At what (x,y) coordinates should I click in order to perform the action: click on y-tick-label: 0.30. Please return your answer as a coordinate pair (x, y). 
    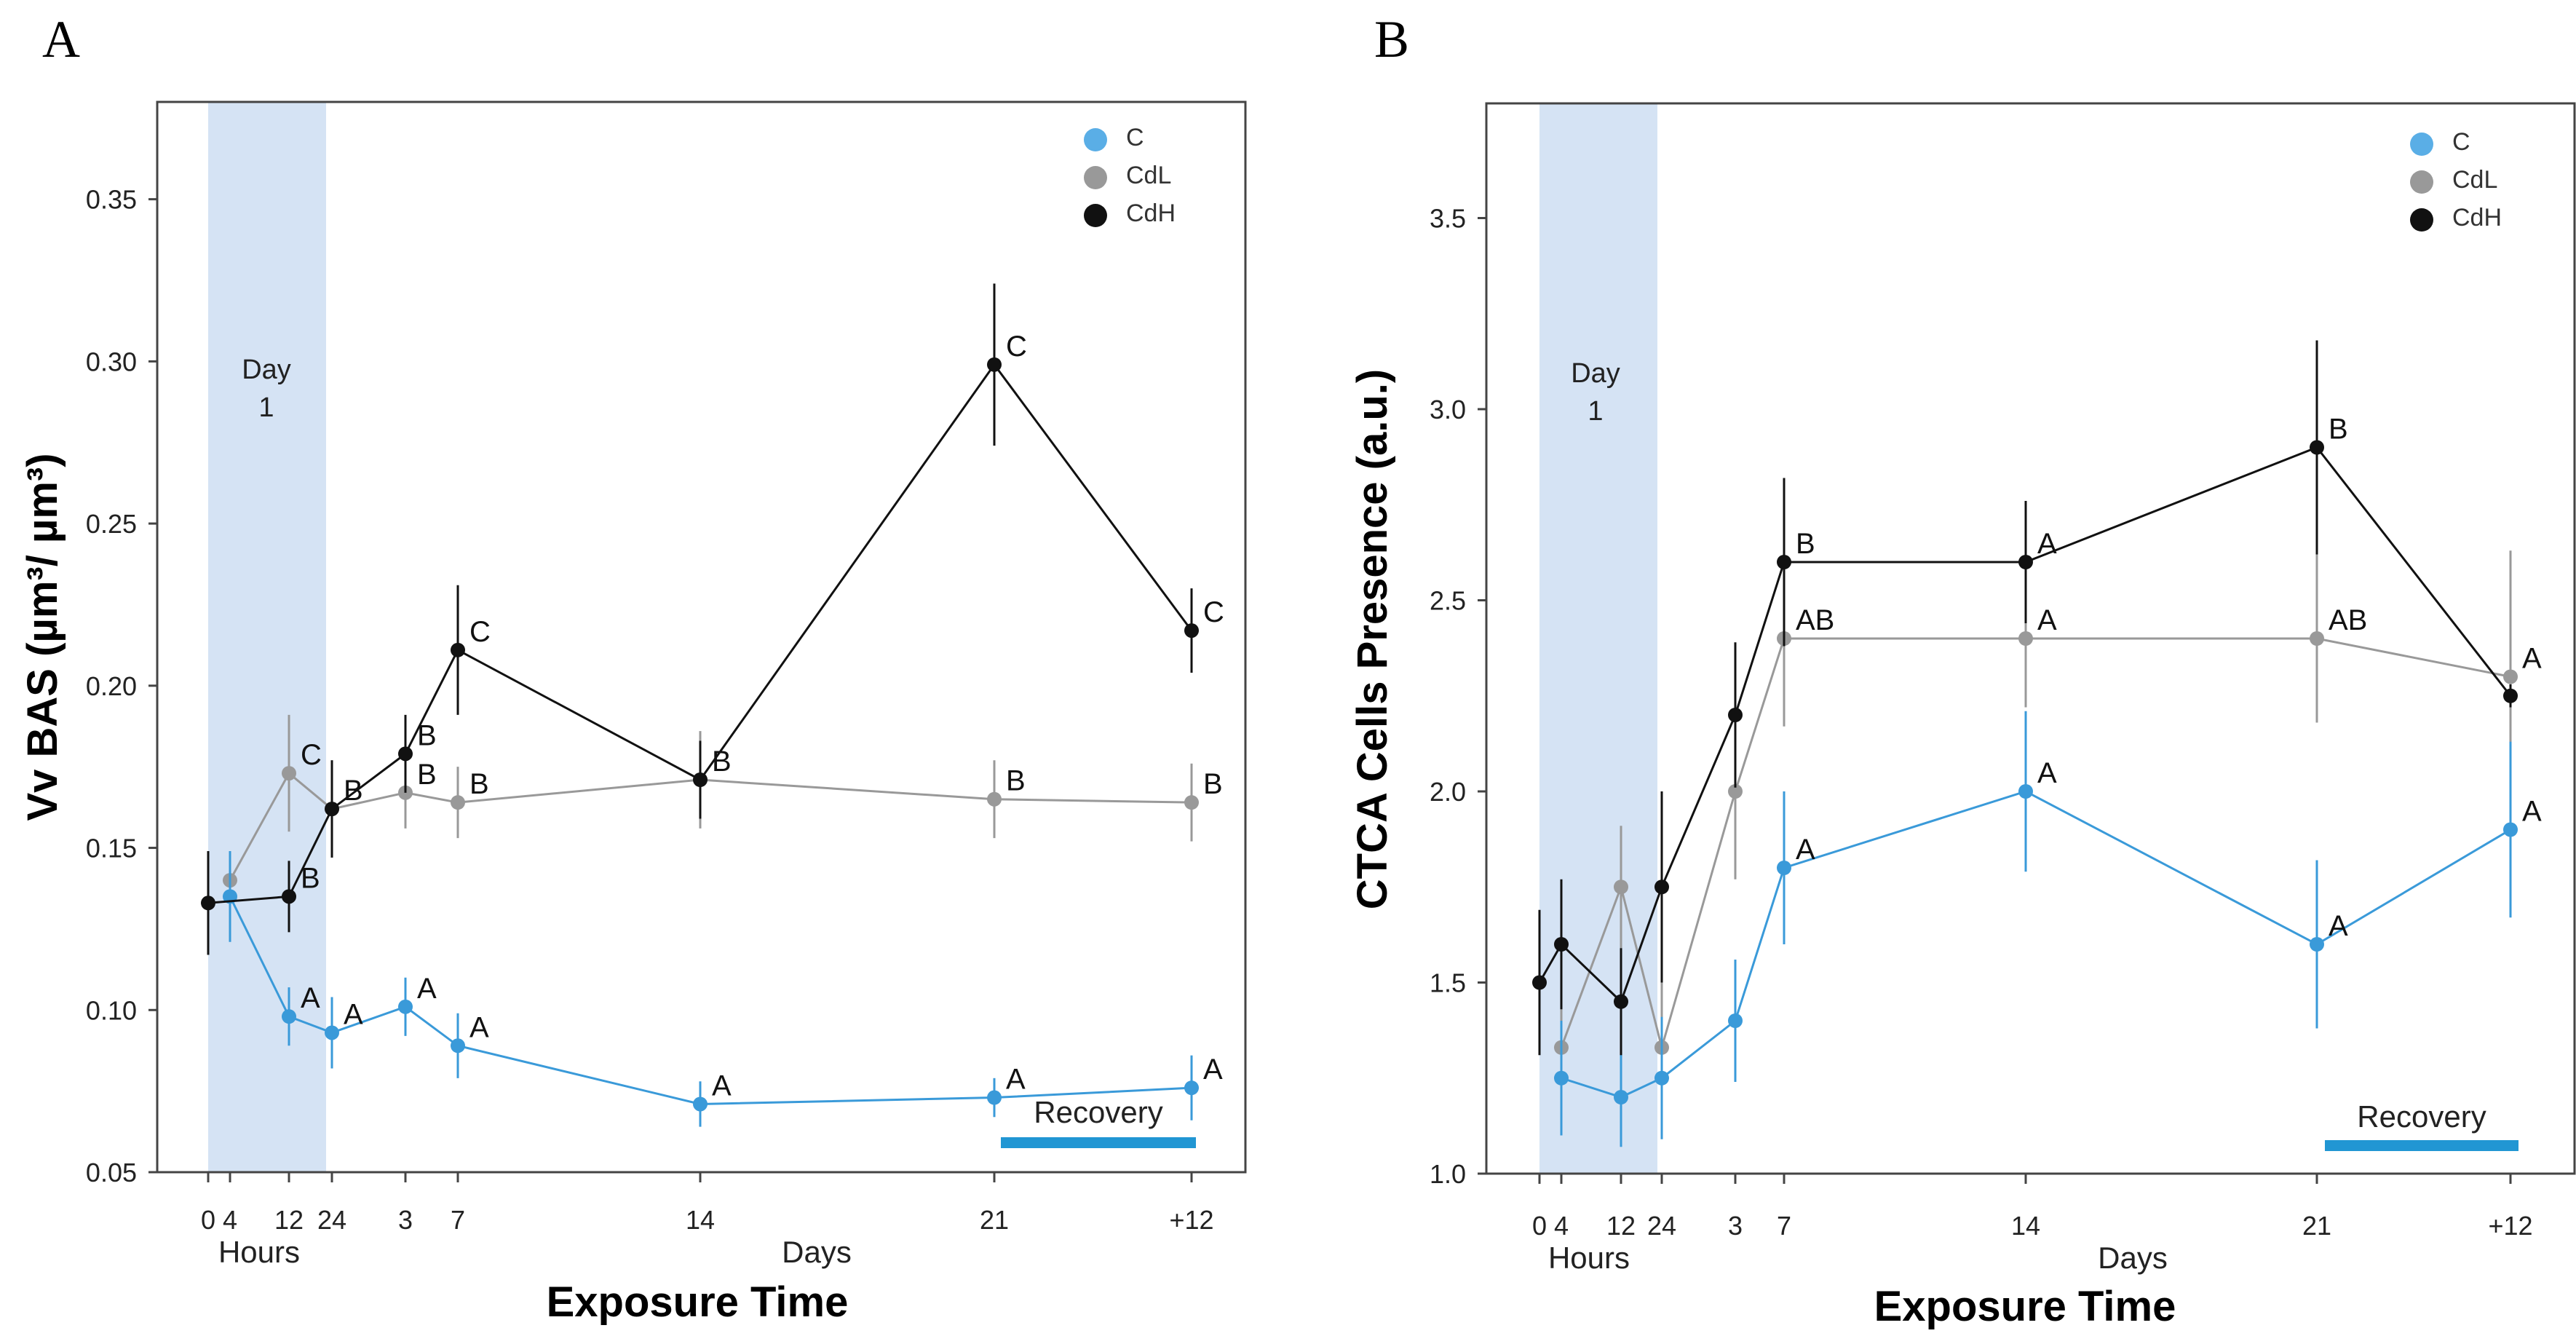
    Looking at the image, I should click on (111, 361).